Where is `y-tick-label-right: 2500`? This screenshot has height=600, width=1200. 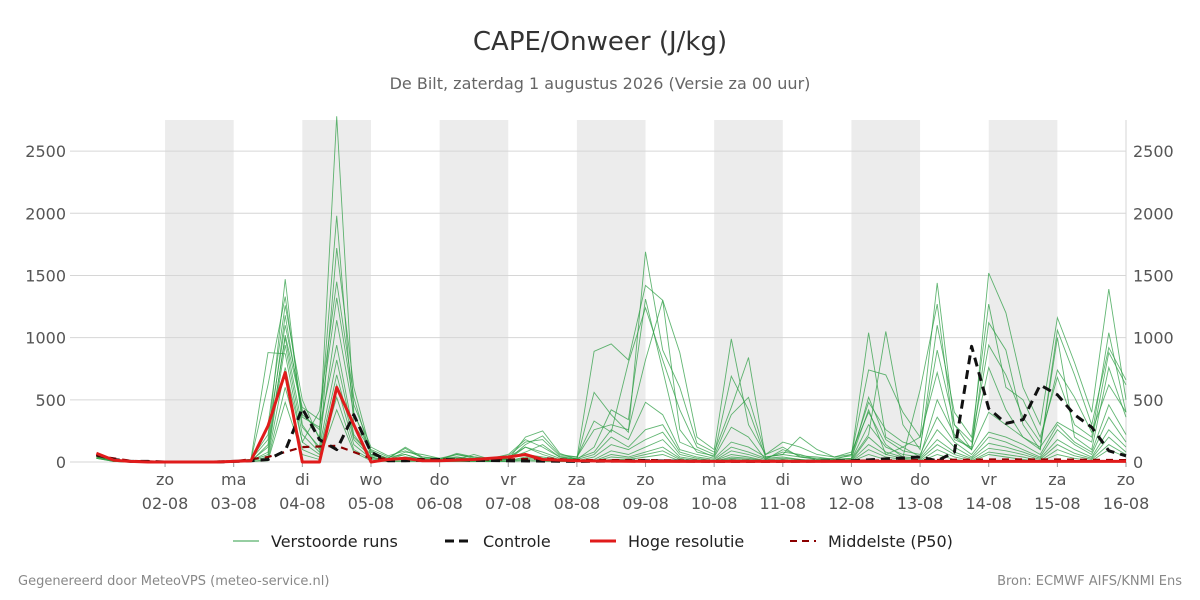 y-tick-label-right: 2500 is located at coordinates (1153, 151).